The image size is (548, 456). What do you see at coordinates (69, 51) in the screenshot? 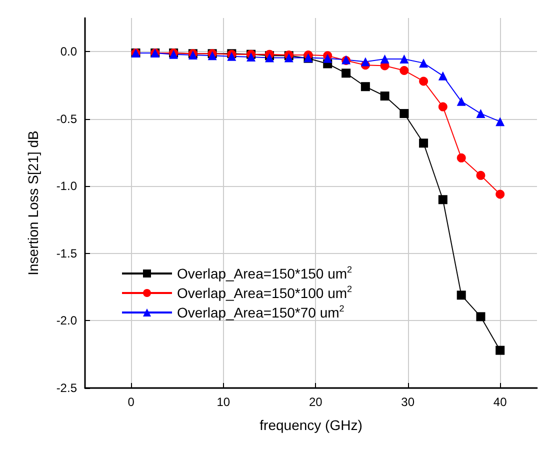
I see `y-tick-label: 0.0` at bounding box center [69, 51].